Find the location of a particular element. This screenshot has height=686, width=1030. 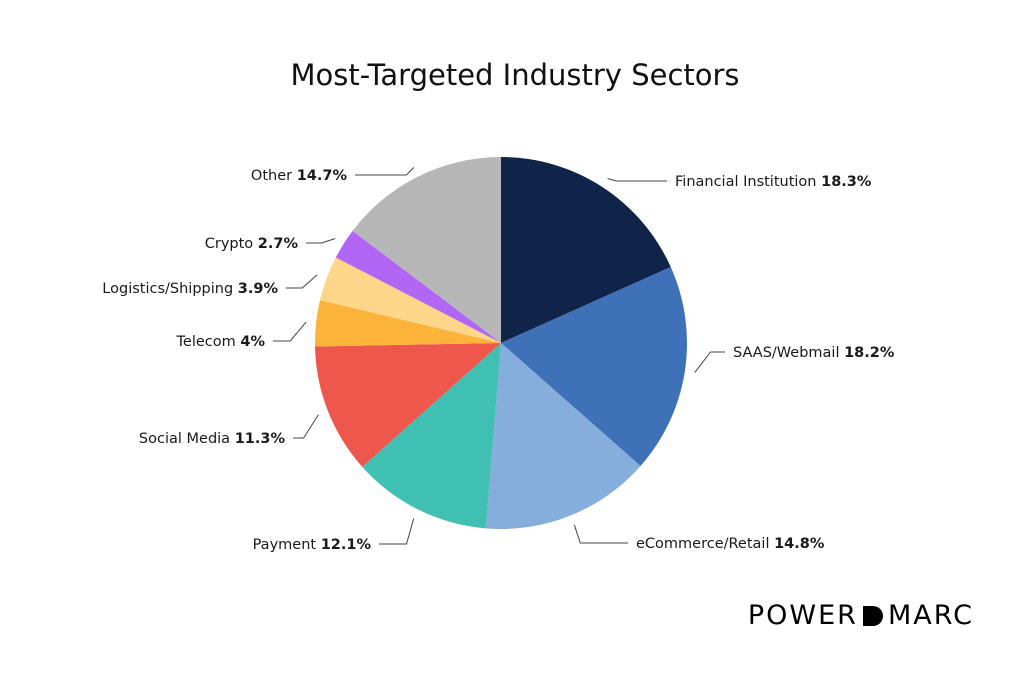

slice-label: Telecom 4% is located at coordinates (221, 342).